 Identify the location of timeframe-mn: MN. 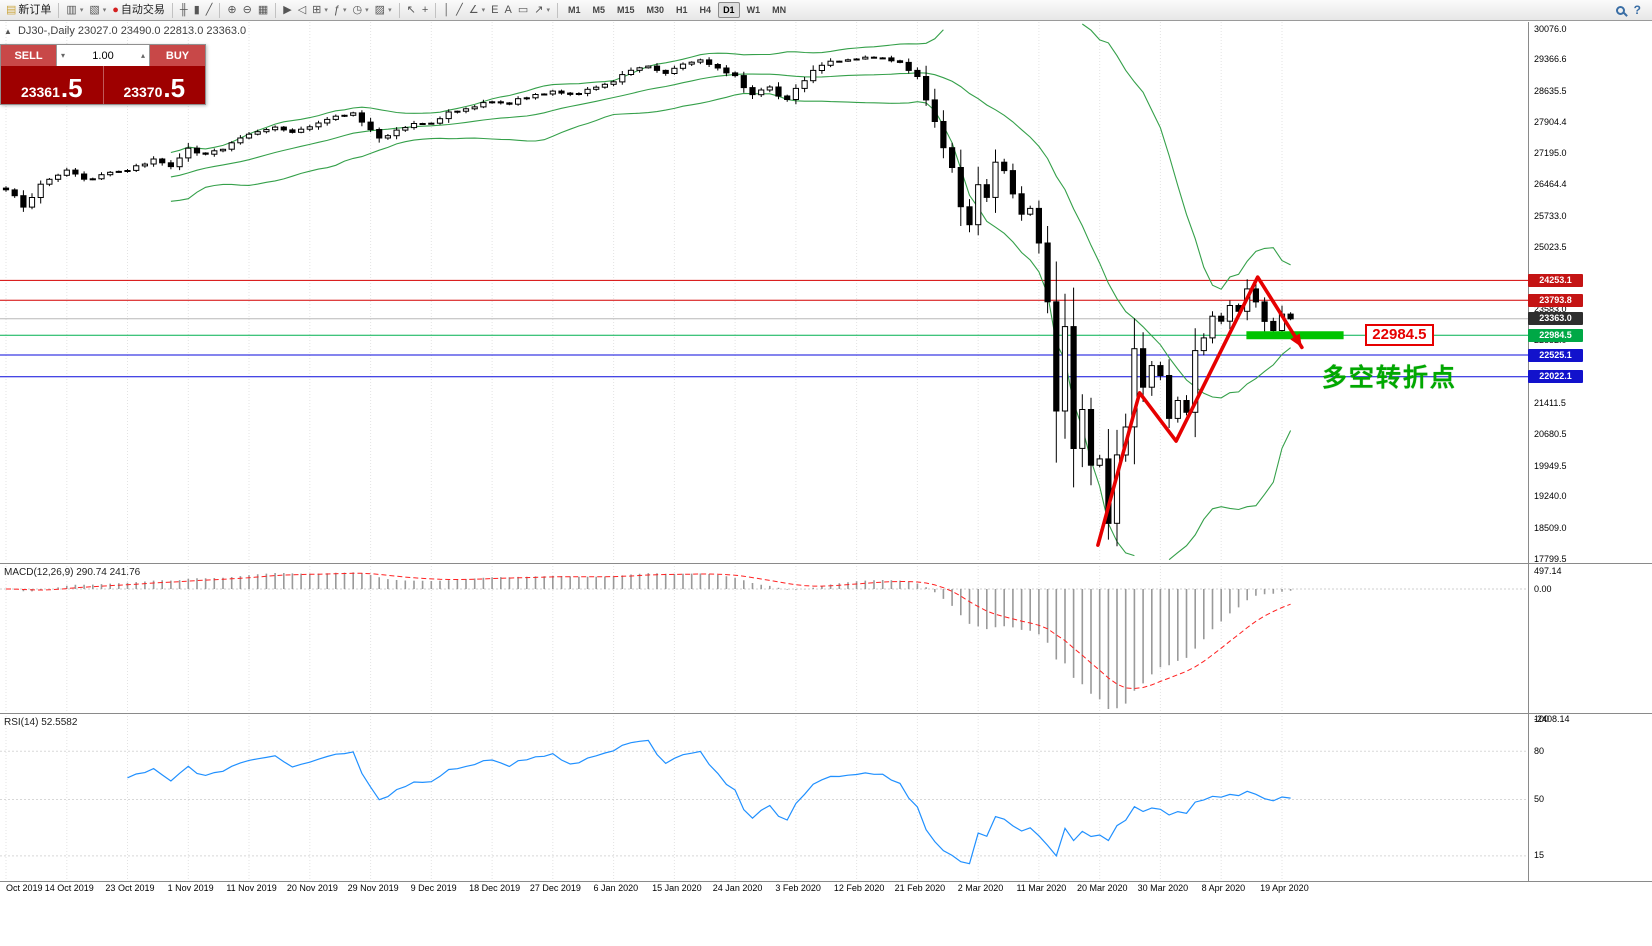
(779, 10).